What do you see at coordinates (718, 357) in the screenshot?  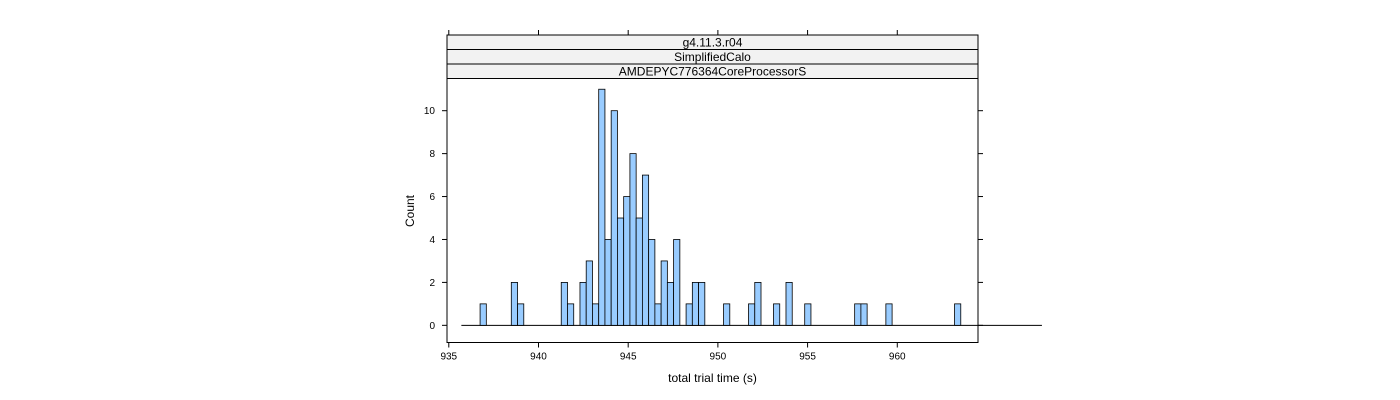 I see `x-tick-label: 950` at bounding box center [718, 357].